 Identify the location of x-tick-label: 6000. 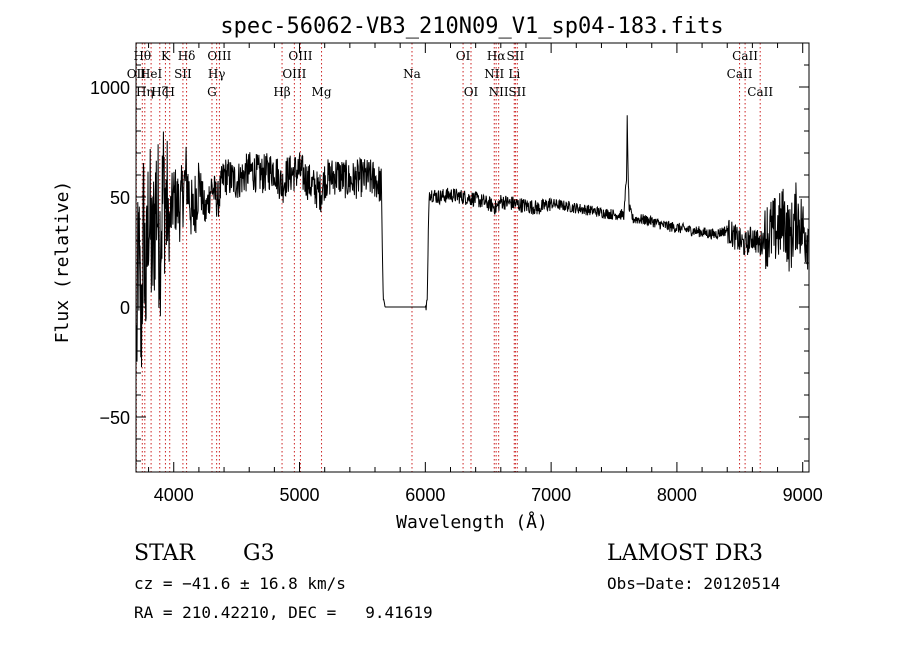
(425, 495).